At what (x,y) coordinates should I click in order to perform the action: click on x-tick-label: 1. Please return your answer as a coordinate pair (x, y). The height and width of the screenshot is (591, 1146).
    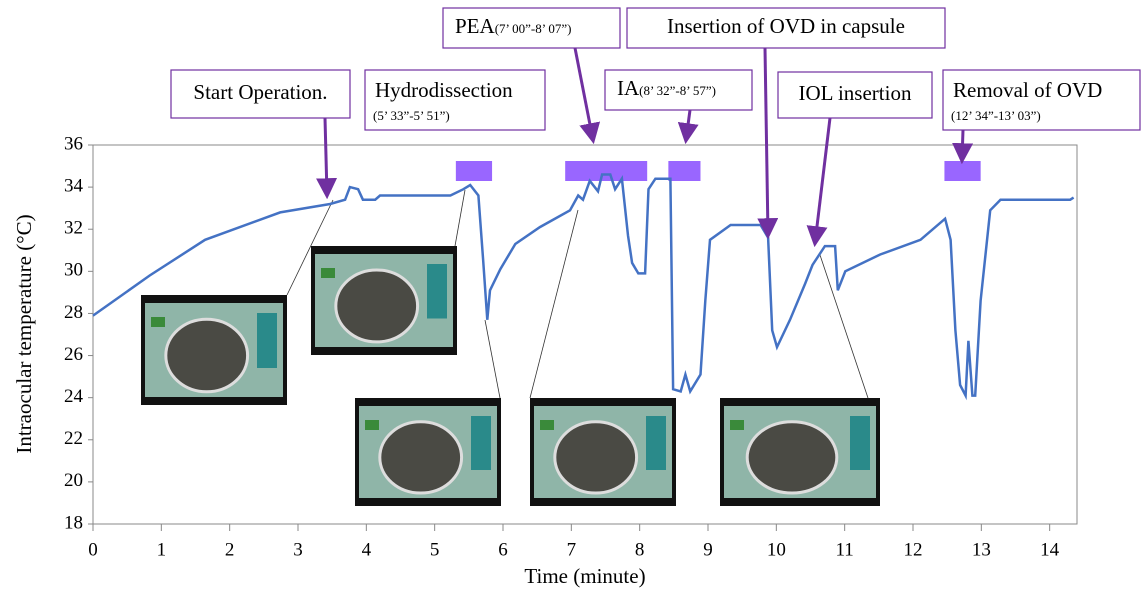
    Looking at the image, I should click on (162, 549).